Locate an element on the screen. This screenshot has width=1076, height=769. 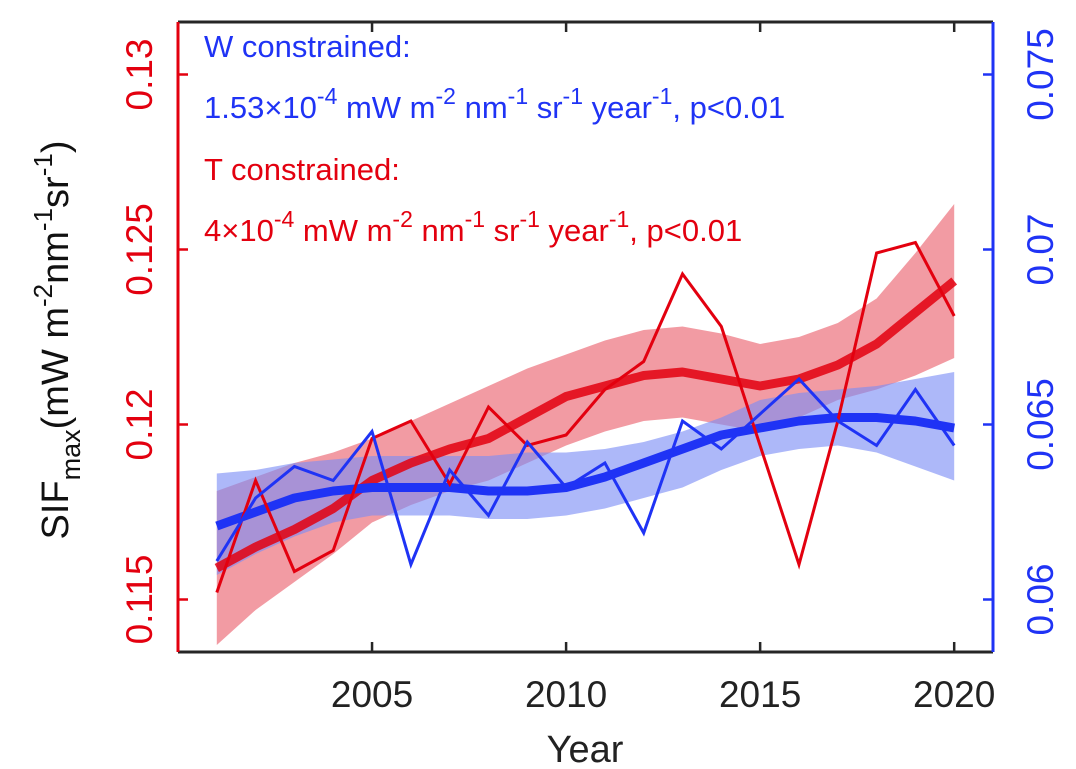
right-y-tick-label: 0.065 is located at coordinates (1040, 424).